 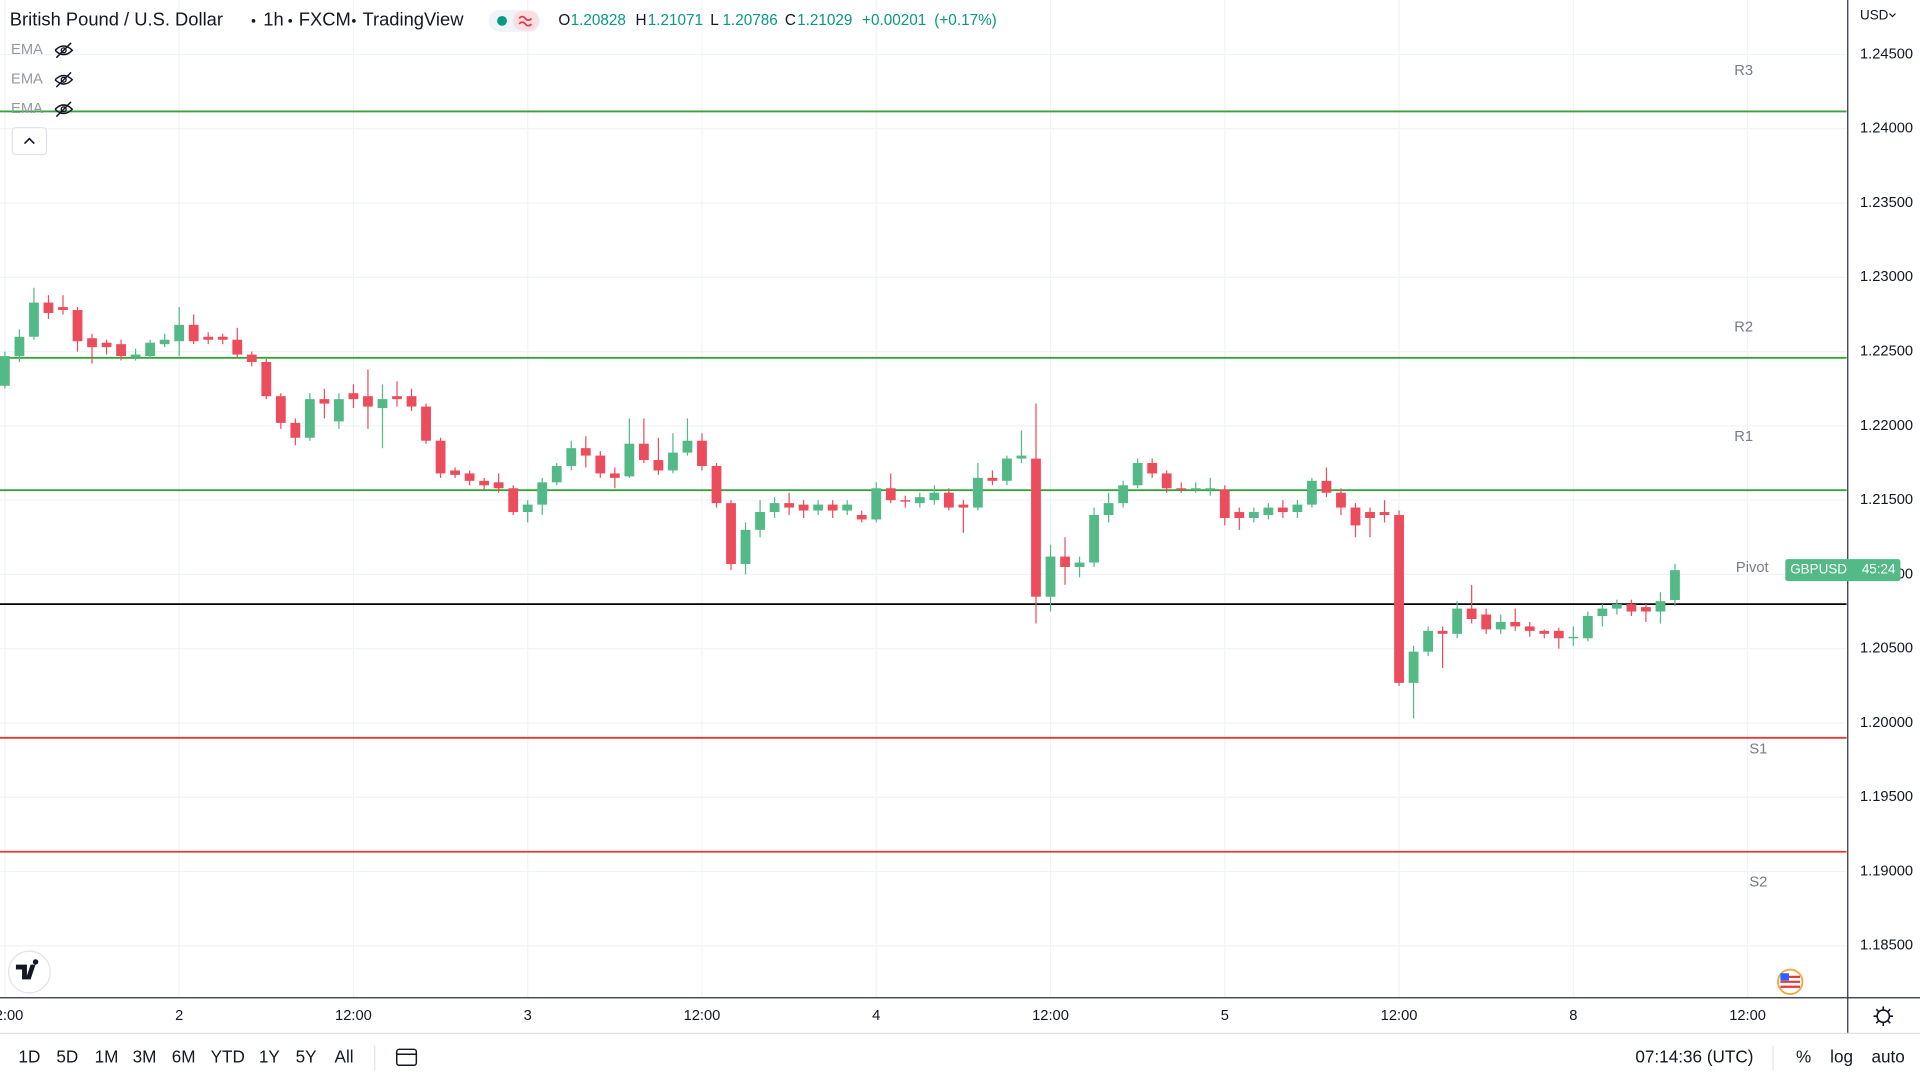 What do you see at coordinates (1818, 569) in the screenshot?
I see `badge-symbol: GBPUSD` at bounding box center [1818, 569].